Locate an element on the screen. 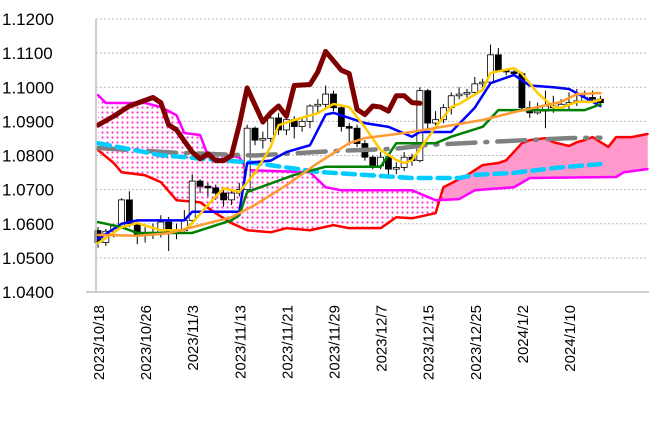 The width and height of the screenshot is (649, 424). y-tick-label: 1.0600 is located at coordinates (28, 224).